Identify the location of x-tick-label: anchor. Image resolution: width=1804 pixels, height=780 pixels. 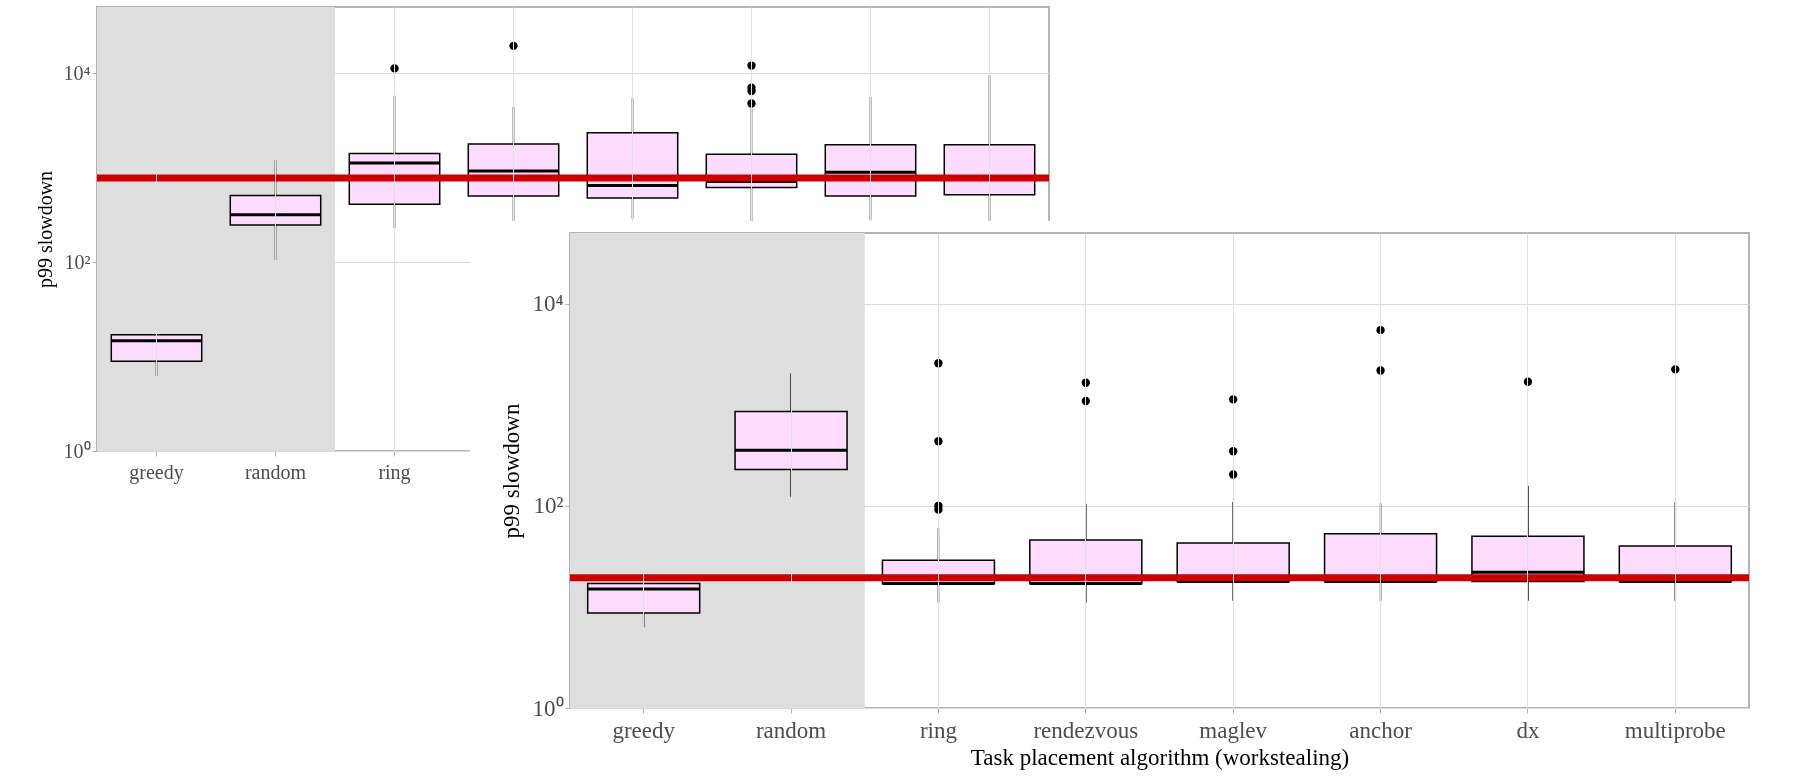
(1381, 730).